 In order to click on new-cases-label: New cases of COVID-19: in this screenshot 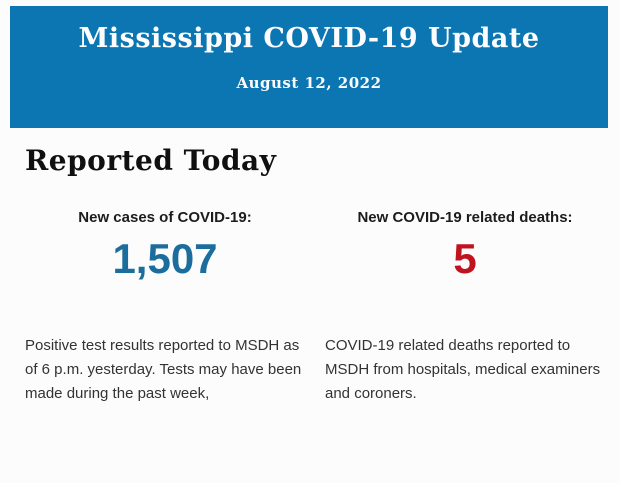, I will do `click(165, 217)`.